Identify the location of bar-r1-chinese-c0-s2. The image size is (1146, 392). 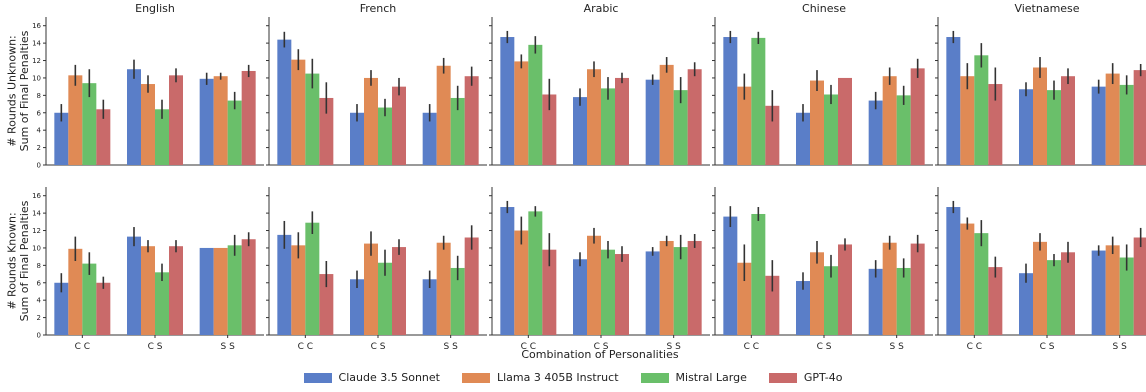
(758, 274).